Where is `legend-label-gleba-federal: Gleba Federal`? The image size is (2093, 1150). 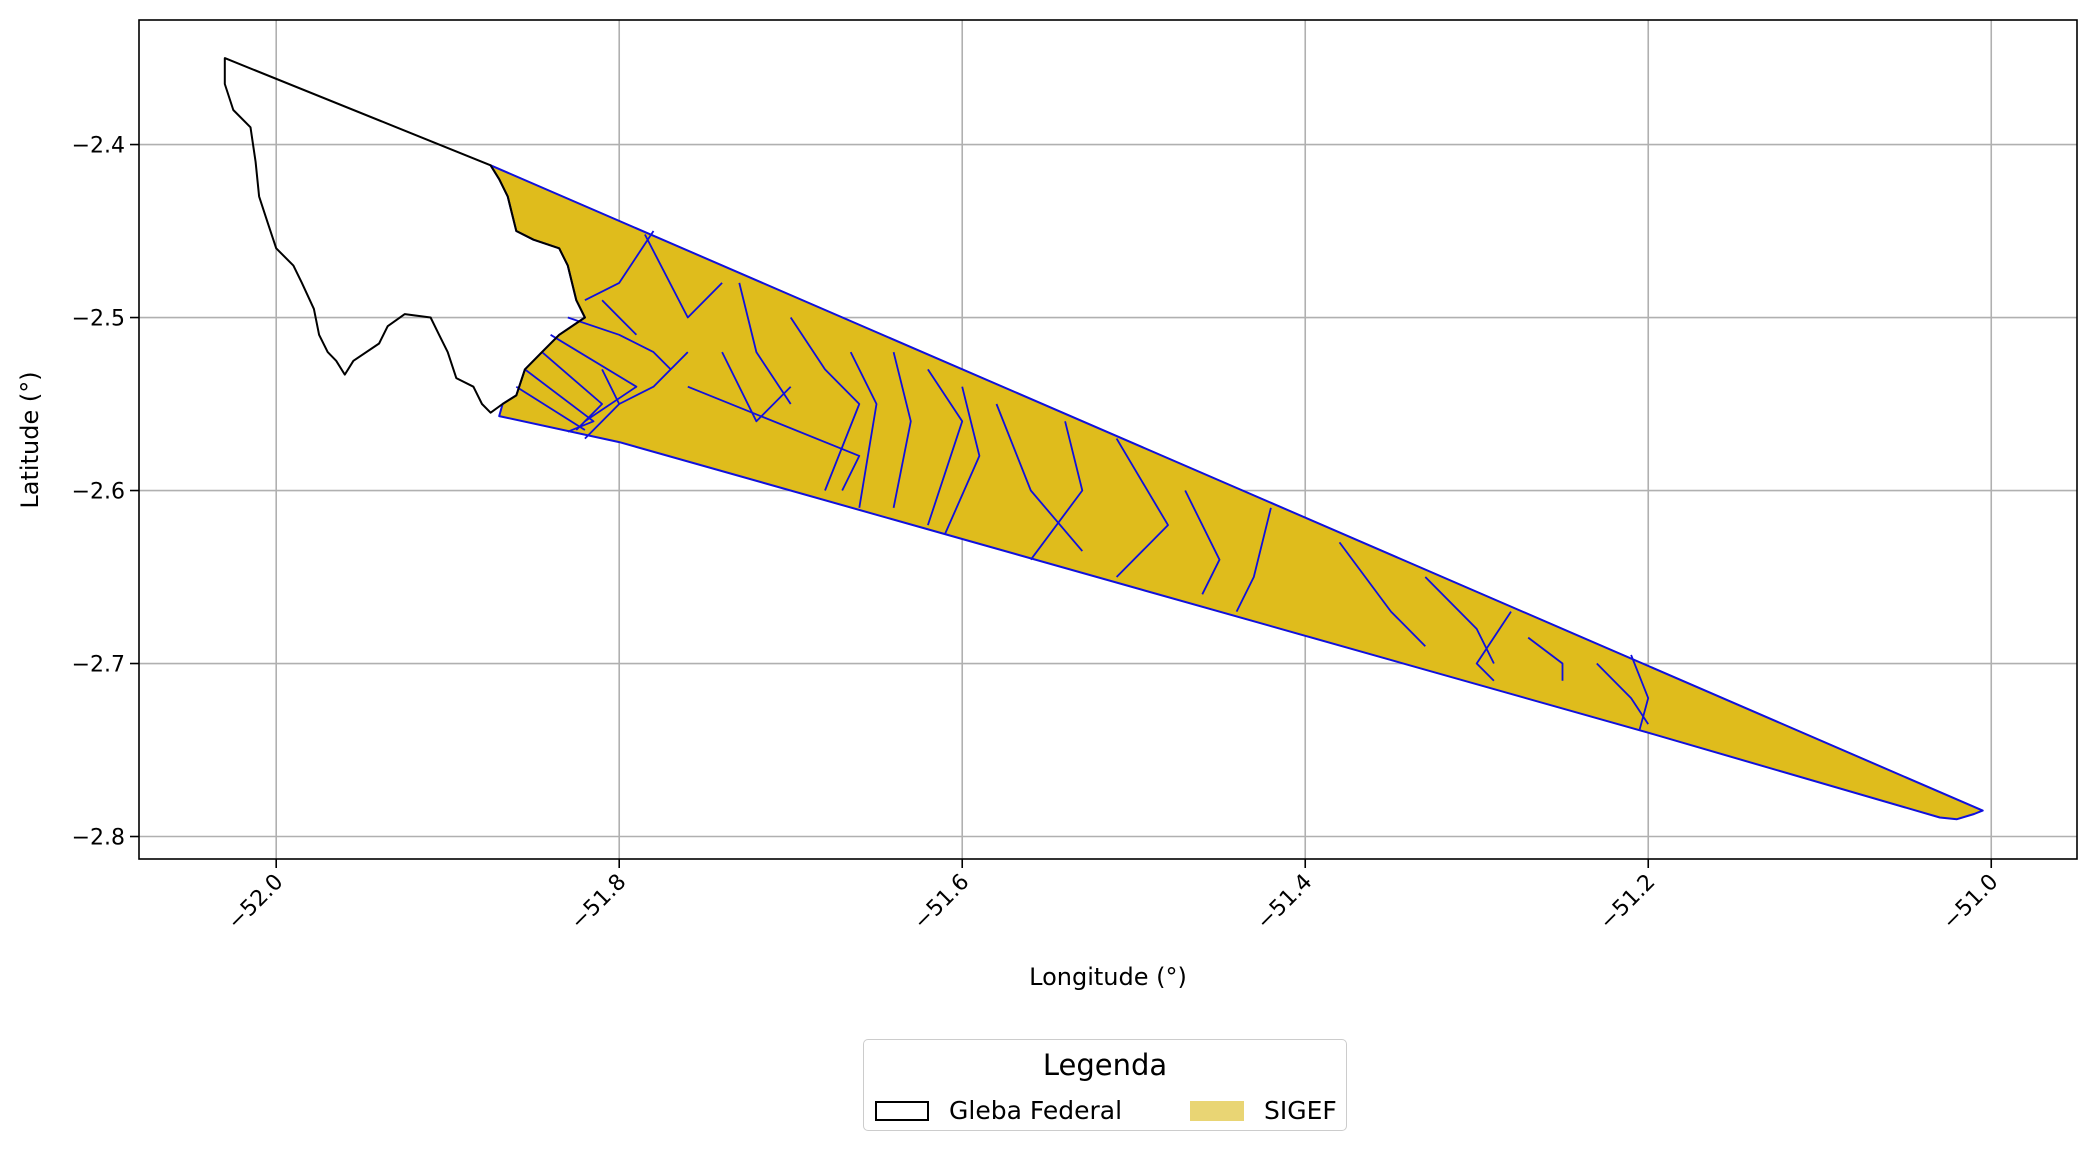 legend-label-gleba-federal: Gleba Federal is located at coordinates (1036, 1110).